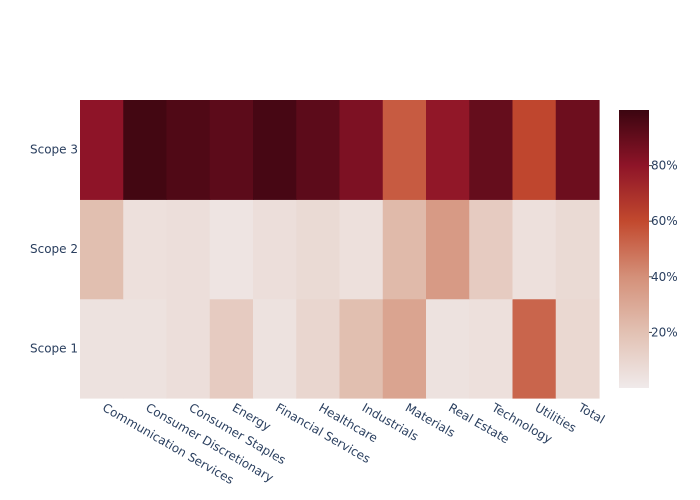 This screenshot has width=700, height=500. I want to click on colorbar-tick-label: 40%, so click(664, 277).